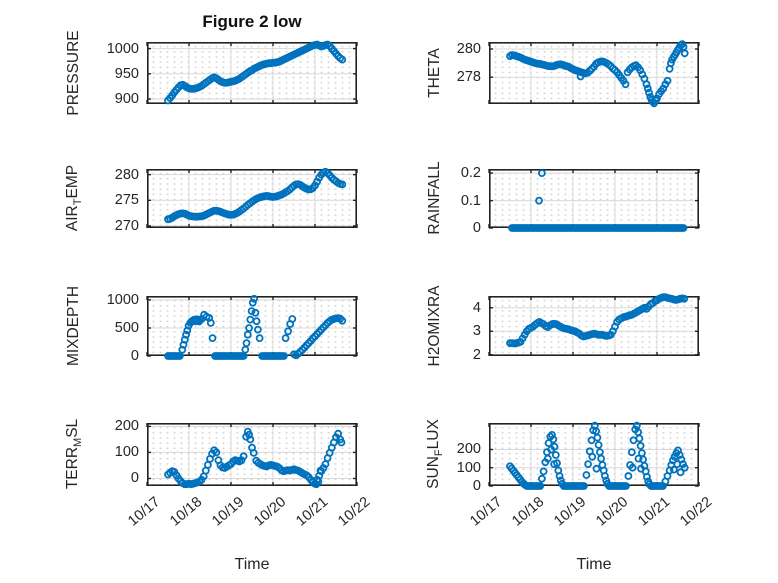 This screenshot has height=583, width=778. What do you see at coordinates (468, 49) in the screenshot?
I see `y-tick-label-theta: 280` at bounding box center [468, 49].